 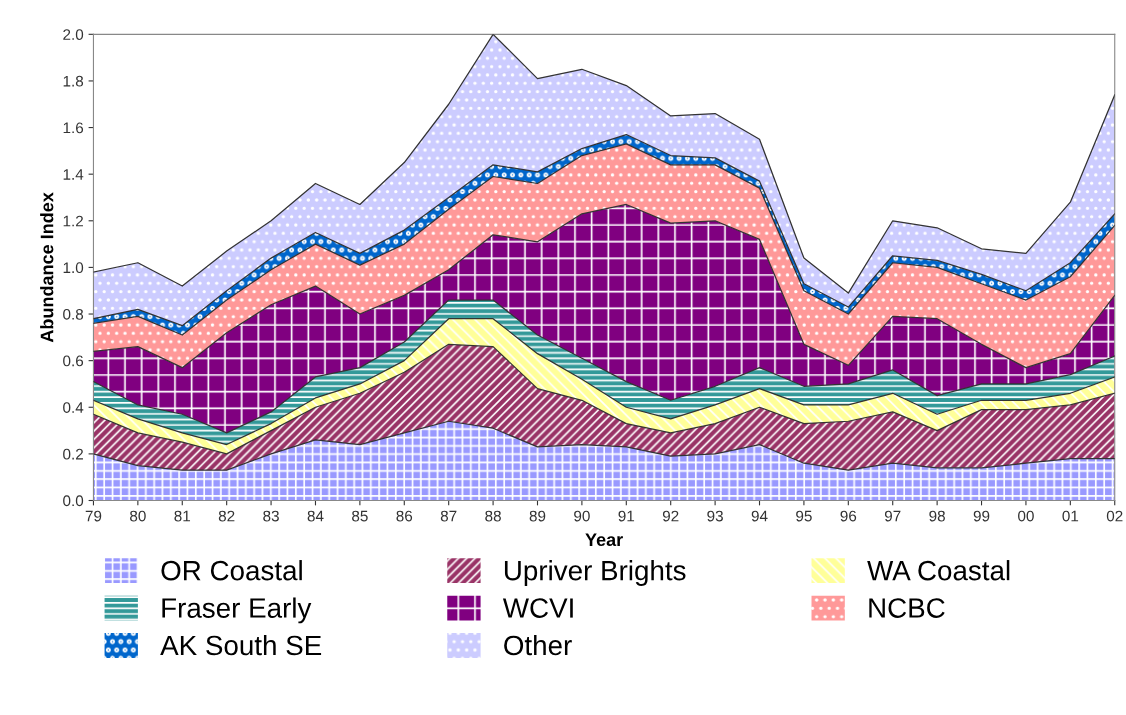 What do you see at coordinates (1026, 516) in the screenshot?
I see `x-tick-label: 00` at bounding box center [1026, 516].